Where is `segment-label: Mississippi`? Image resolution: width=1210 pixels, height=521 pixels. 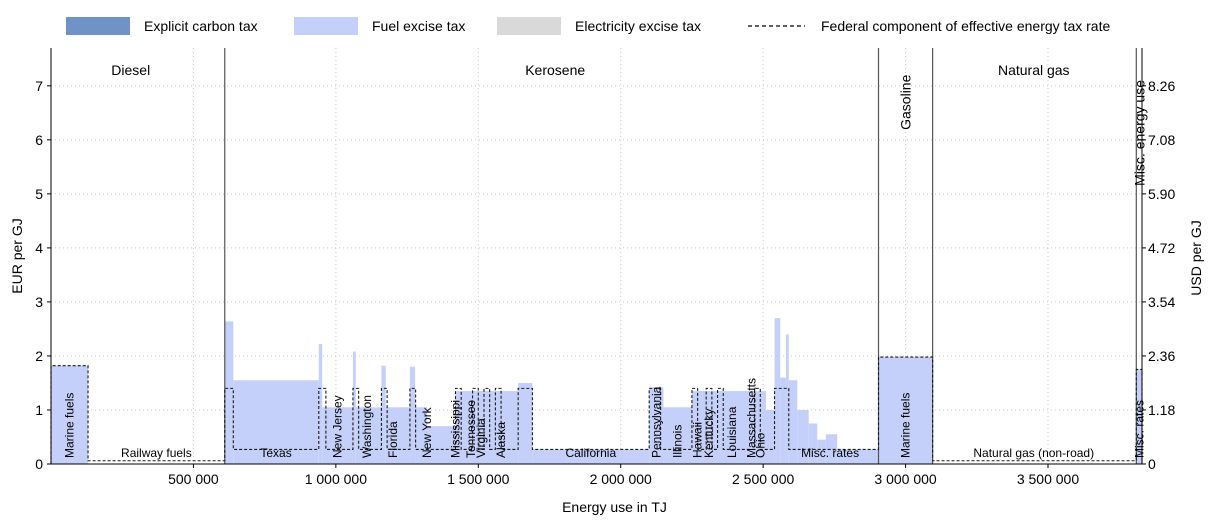
segment-label: Mississippi is located at coordinates (455, 429).